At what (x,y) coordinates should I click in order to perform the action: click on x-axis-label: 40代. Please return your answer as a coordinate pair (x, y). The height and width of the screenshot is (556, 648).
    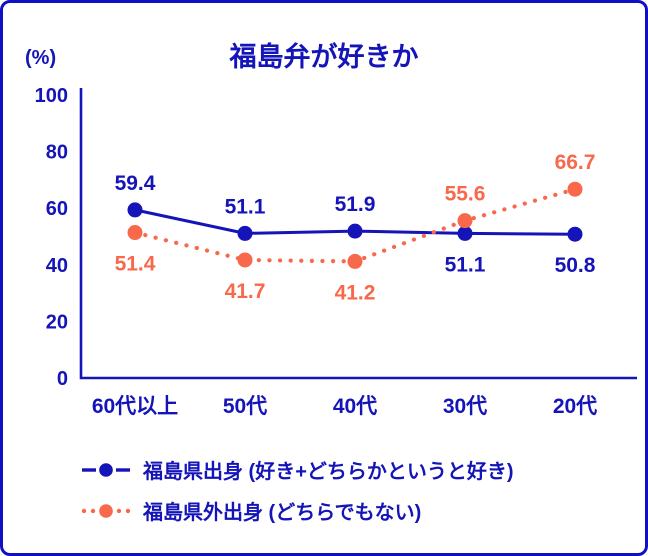
    Looking at the image, I should click on (355, 406).